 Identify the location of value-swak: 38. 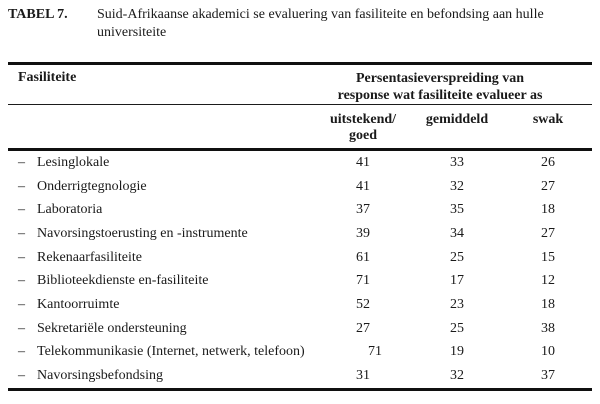
(548, 328).